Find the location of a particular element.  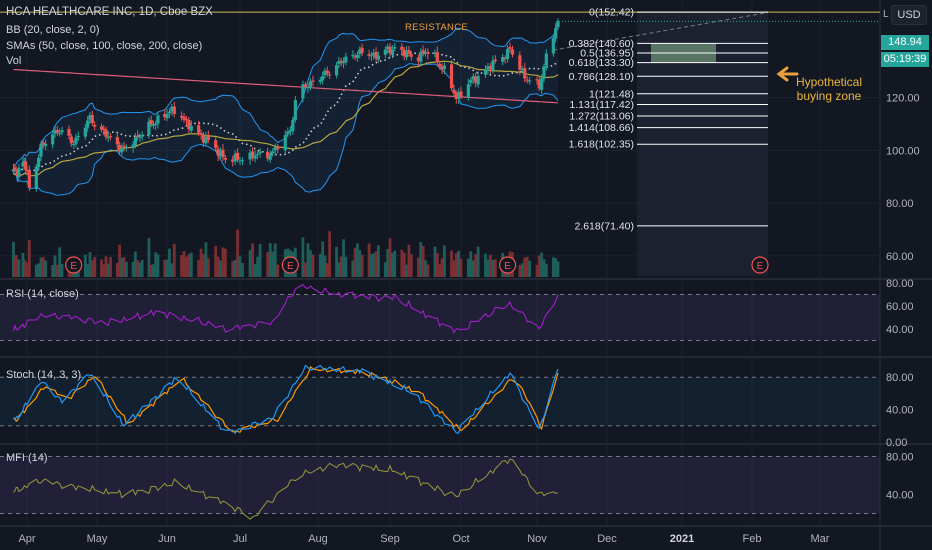

sma200-line is located at coordinates (286, 86).